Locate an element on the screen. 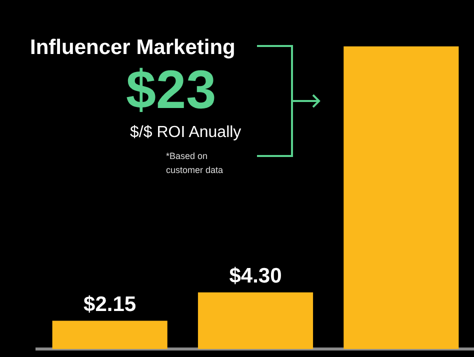 The height and width of the screenshot is (357, 474). data-label: $4.30 is located at coordinates (255, 276).